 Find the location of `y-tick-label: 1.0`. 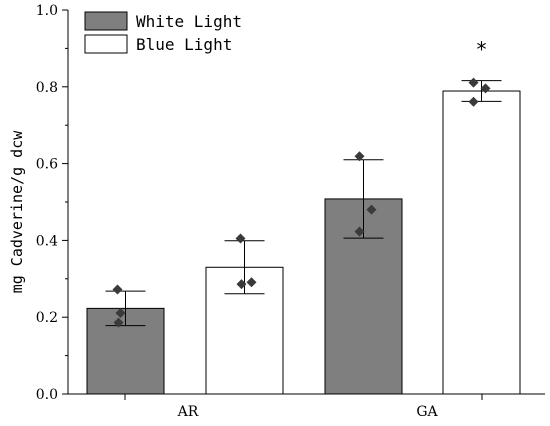

y-tick-label: 1.0 is located at coordinates (47, 11).